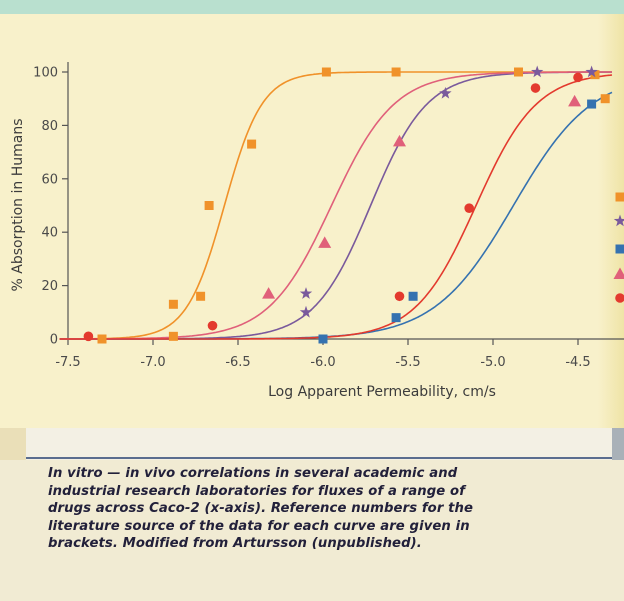  Describe the element at coordinates (407, 362) in the screenshot. I see `x-tick-label: -5.5` at that location.